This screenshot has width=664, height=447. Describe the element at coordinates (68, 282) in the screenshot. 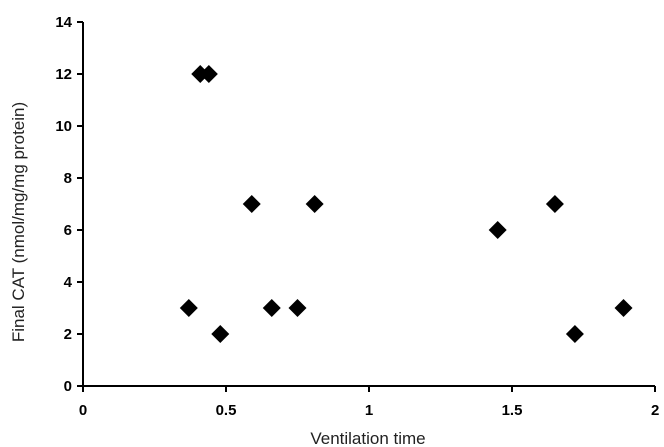

I see `y-tick-label: 4` at that location.